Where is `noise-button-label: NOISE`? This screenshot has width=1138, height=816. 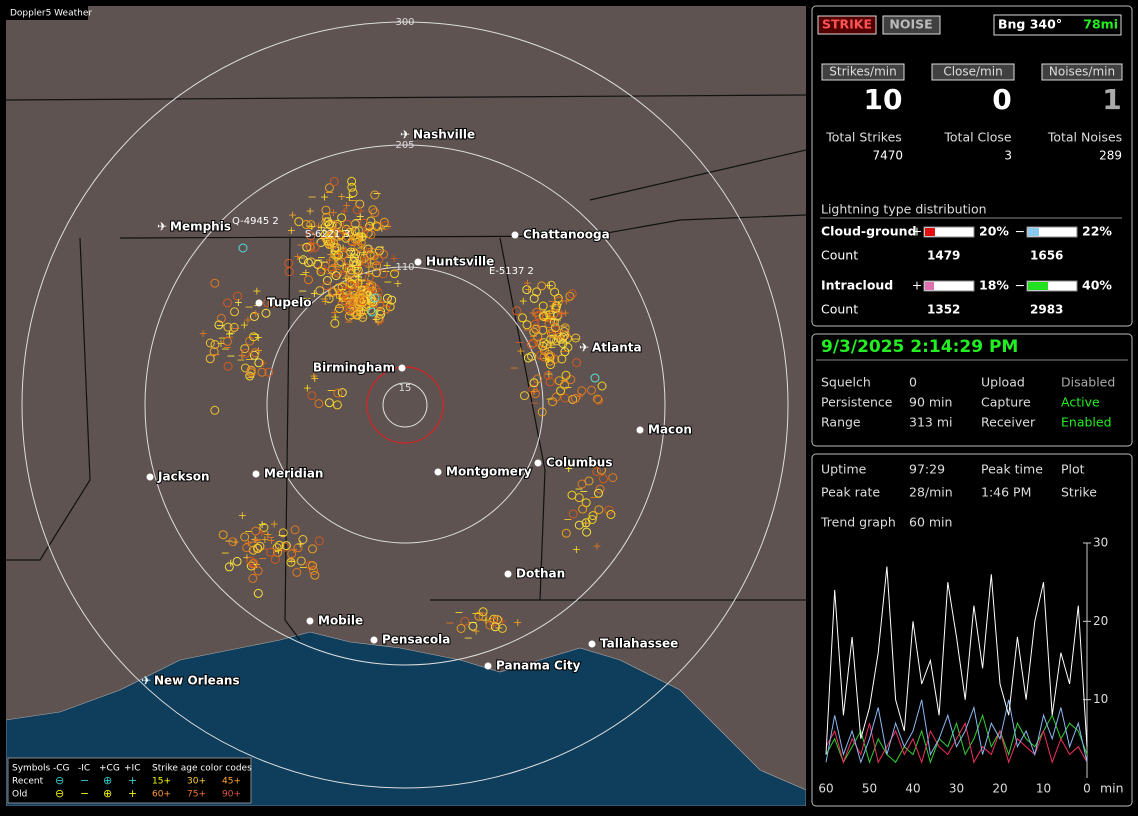
noise-button-label: NOISE is located at coordinates (910, 24).